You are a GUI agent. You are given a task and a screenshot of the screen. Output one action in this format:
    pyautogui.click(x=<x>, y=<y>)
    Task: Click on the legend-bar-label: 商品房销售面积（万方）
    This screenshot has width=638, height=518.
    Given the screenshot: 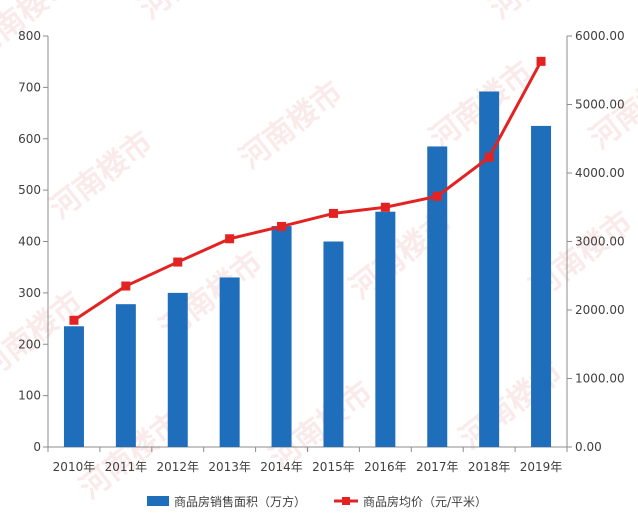 What is the action you would take?
    pyautogui.click(x=240, y=501)
    